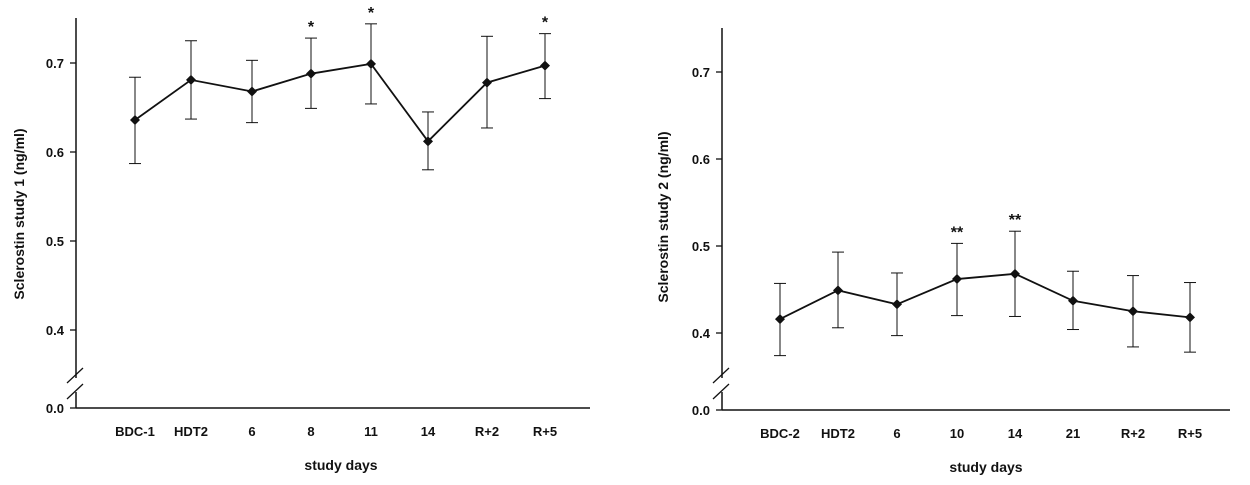  Describe the element at coordinates (371, 431) in the screenshot. I see `x-tick-label: 11` at that location.